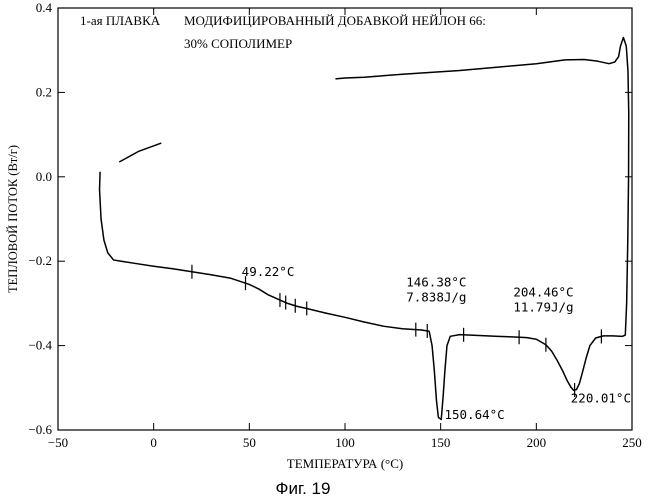 This screenshot has height=500, width=650. I want to click on y-axis-label: ТЕПЛОВОЙ ПОТОК (Вт/г), so click(13, 219).